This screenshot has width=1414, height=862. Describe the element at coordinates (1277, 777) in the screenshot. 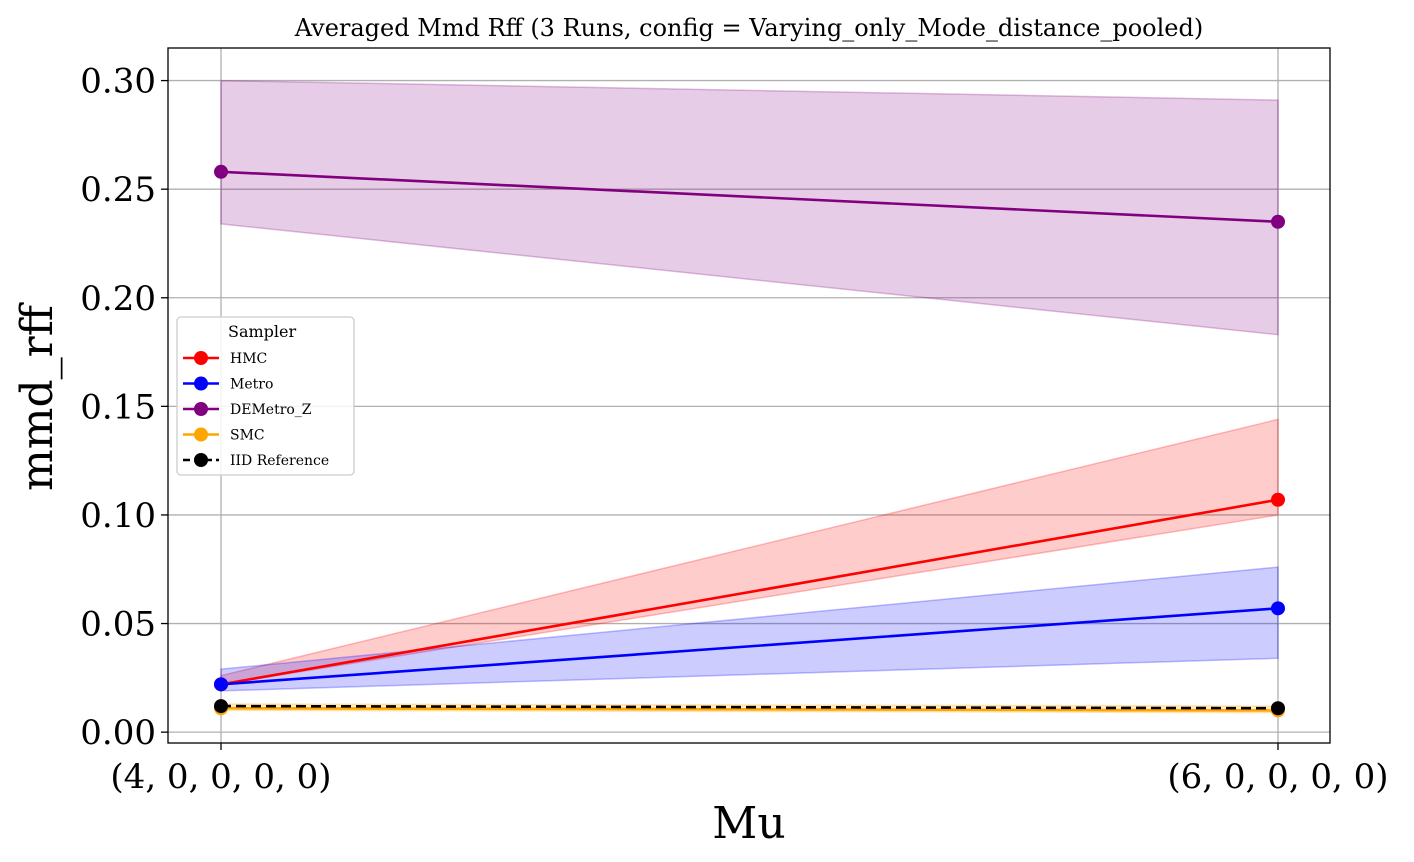

I see `x-tick-label: (6, 0, 0, 0, 0)` at that location.